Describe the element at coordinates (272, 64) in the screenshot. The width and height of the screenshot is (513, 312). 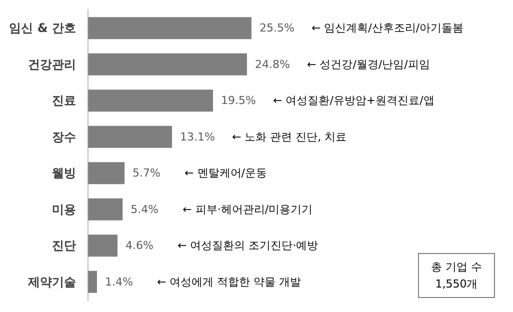
I see `data-label: 24.8%` at that location.